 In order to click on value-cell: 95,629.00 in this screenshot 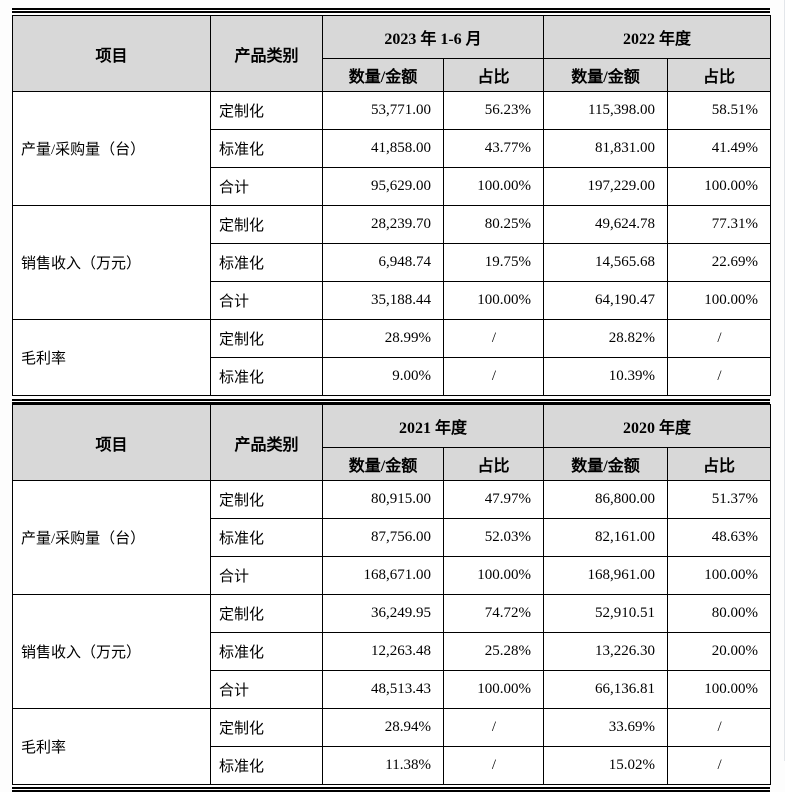, I will do `click(383, 186)`.